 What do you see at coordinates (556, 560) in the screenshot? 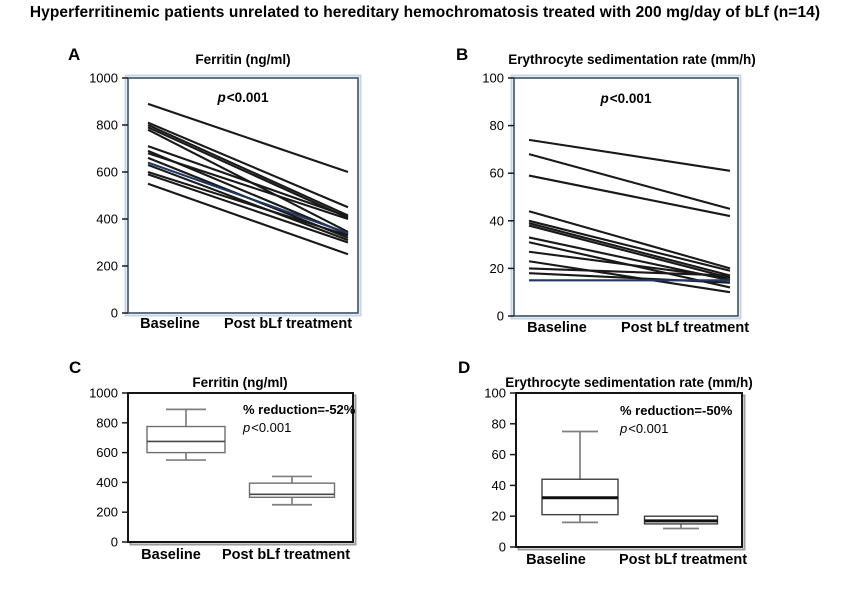
I see `x-label-baseline-d: Baseline` at bounding box center [556, 560].